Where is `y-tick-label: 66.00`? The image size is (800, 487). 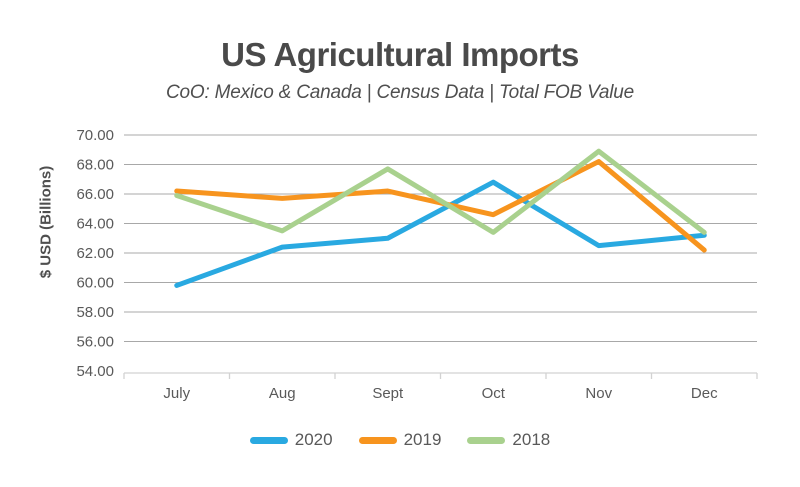
y-tick-label: 66.00 is located at coordinates (95, 194).